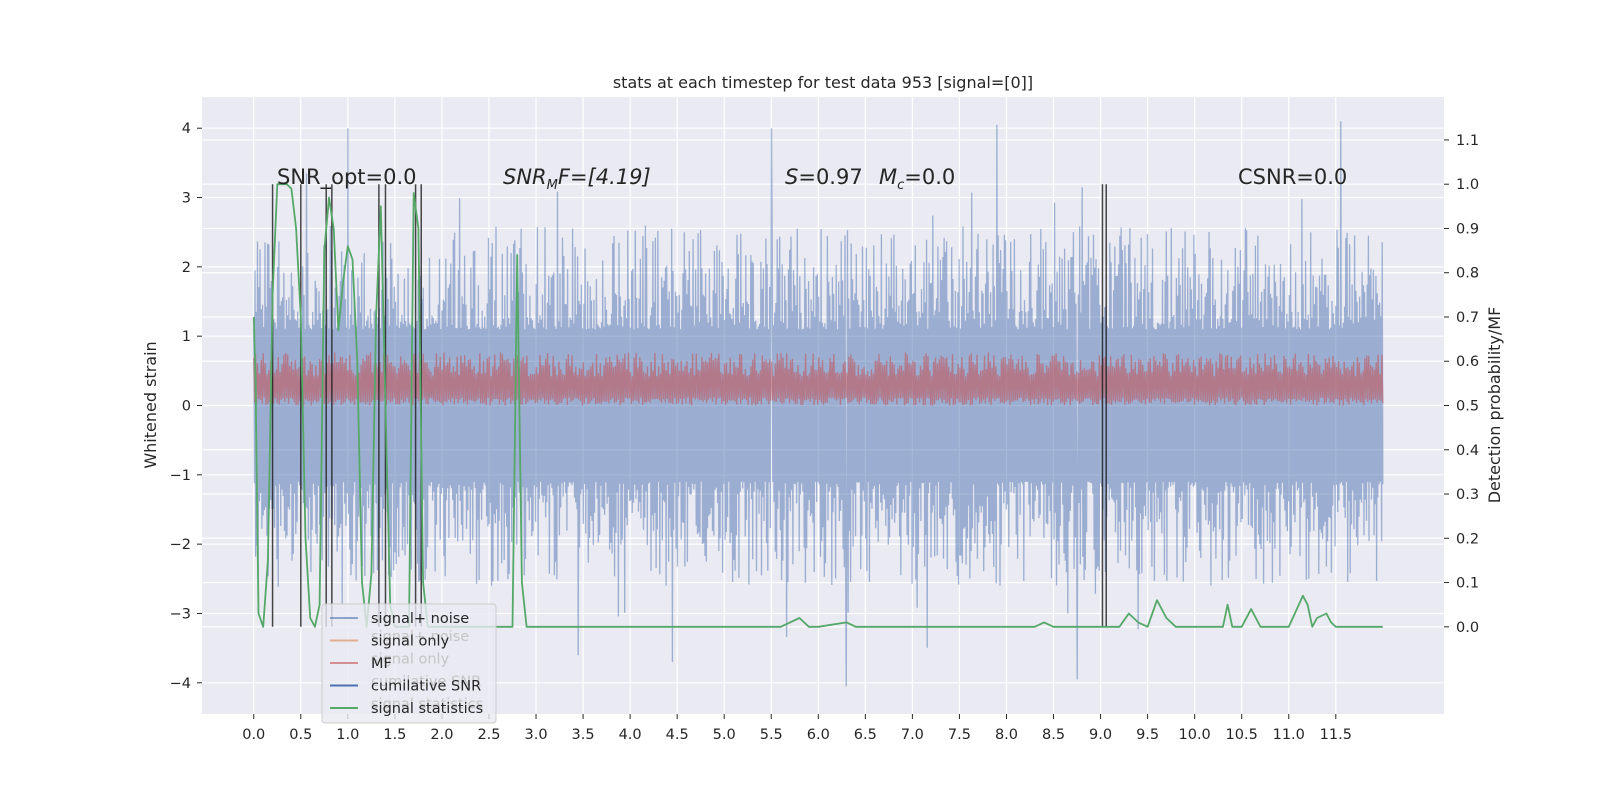  I want to click on x-tick-label: 10.5, so click(1242, 735).